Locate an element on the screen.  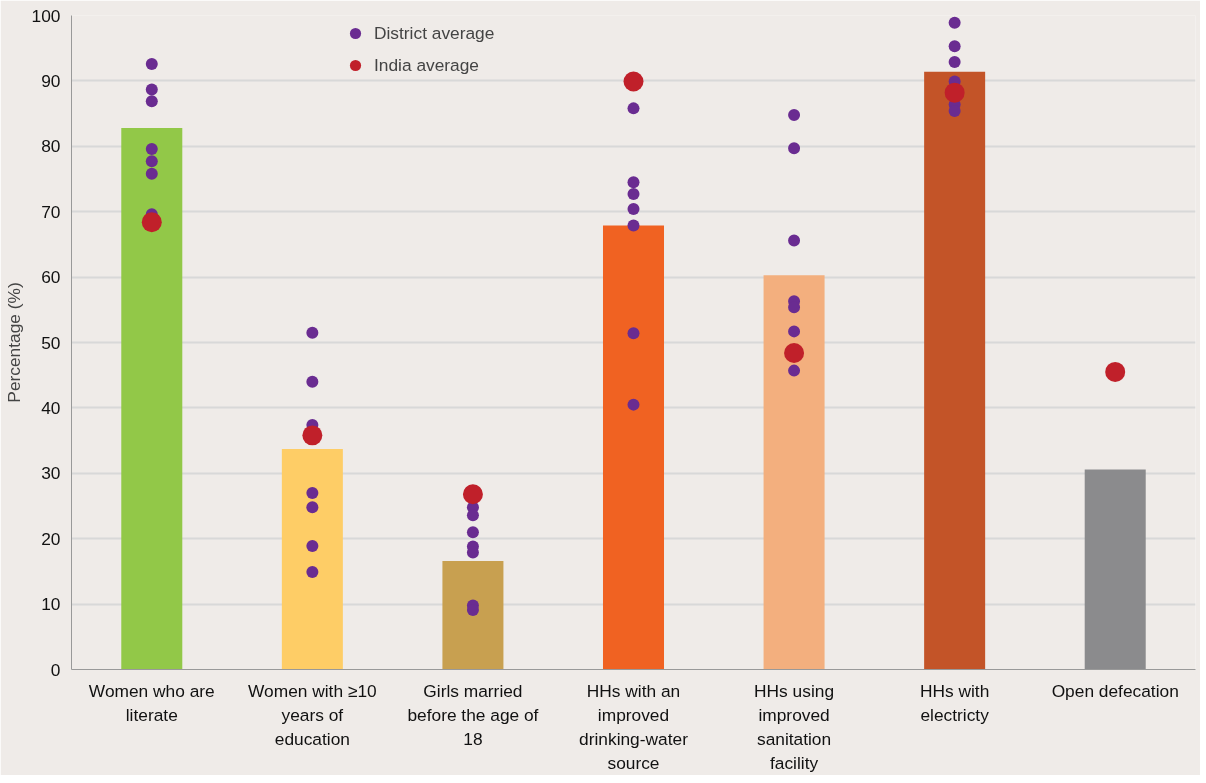
x-tick-label: Women who are literate is located at coordinates (151, 702).